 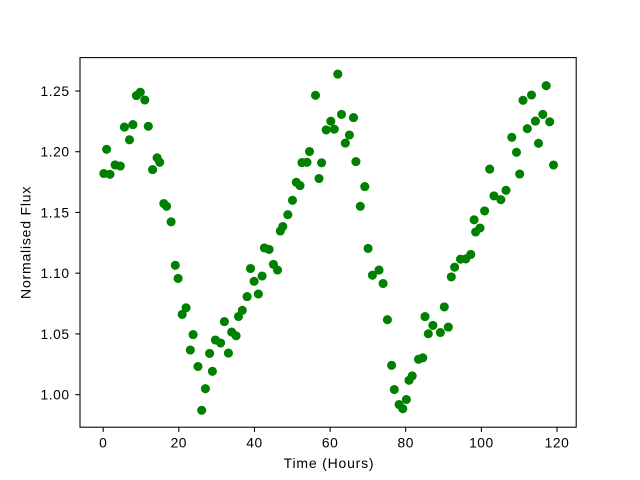 I want to click on svg-text: 1.10, so click(x=55, y=273).